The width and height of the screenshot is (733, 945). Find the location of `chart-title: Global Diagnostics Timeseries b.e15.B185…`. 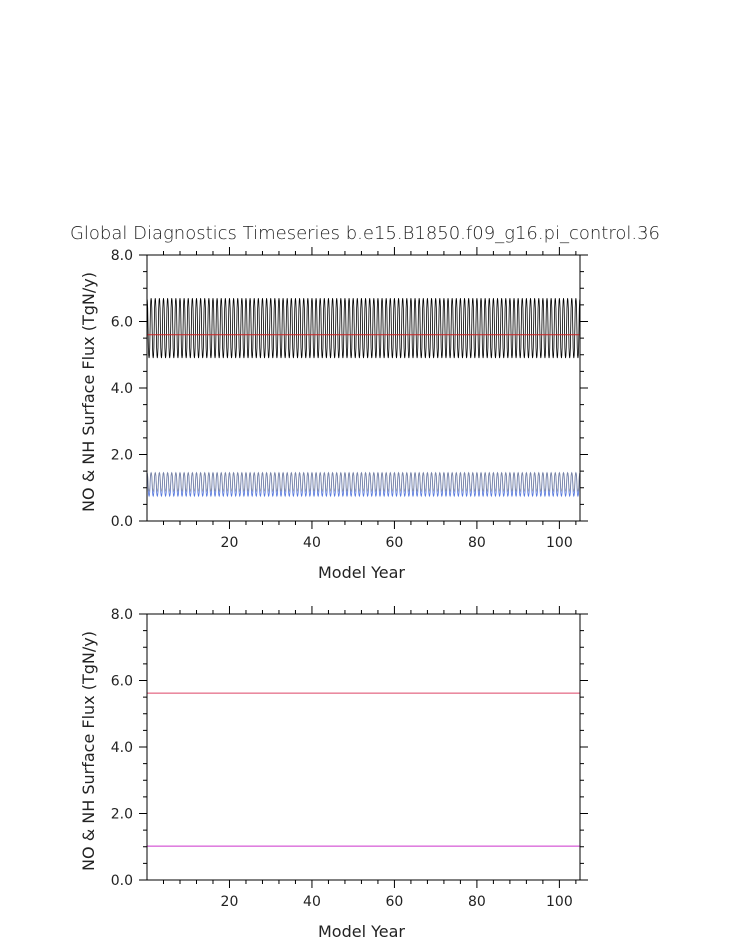

chart-title: Global Diagnostics Timeseries b.e15.B185… is located at coordinates (365, 233).